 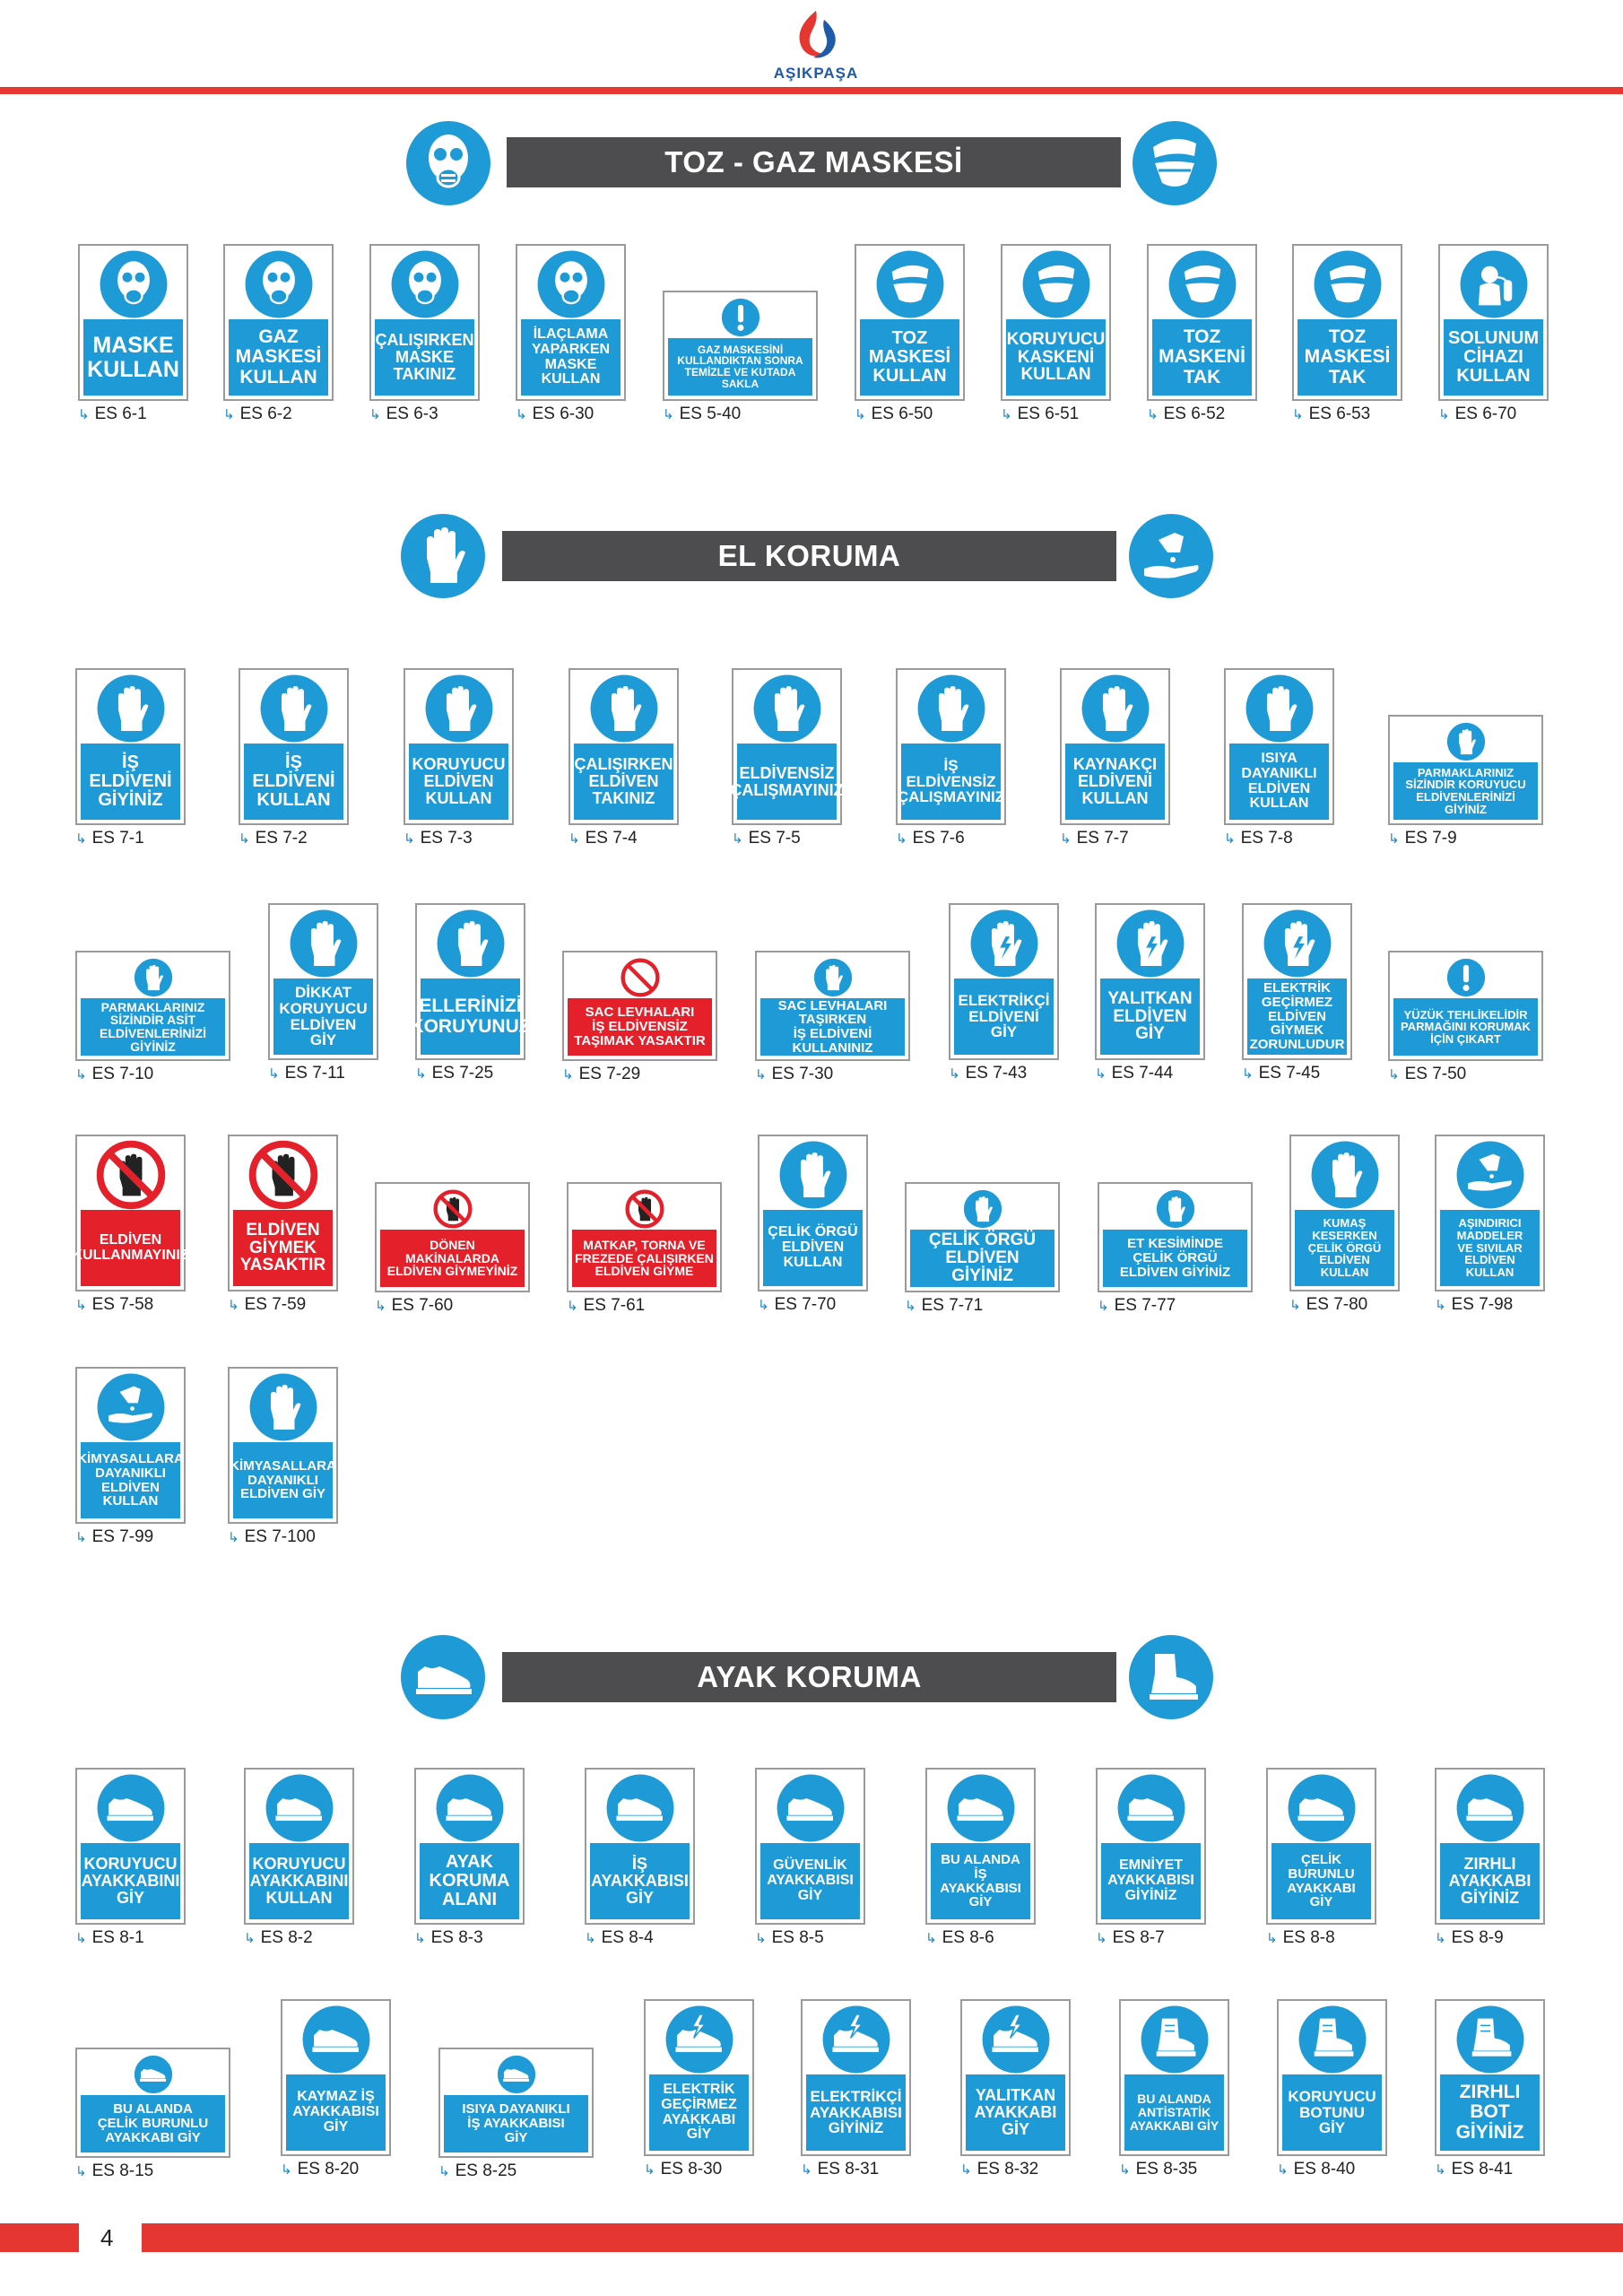 I want to click on safety-sign: KORUYUCU AYAKKABINI KULLAN, so click(x=299, y=1846).